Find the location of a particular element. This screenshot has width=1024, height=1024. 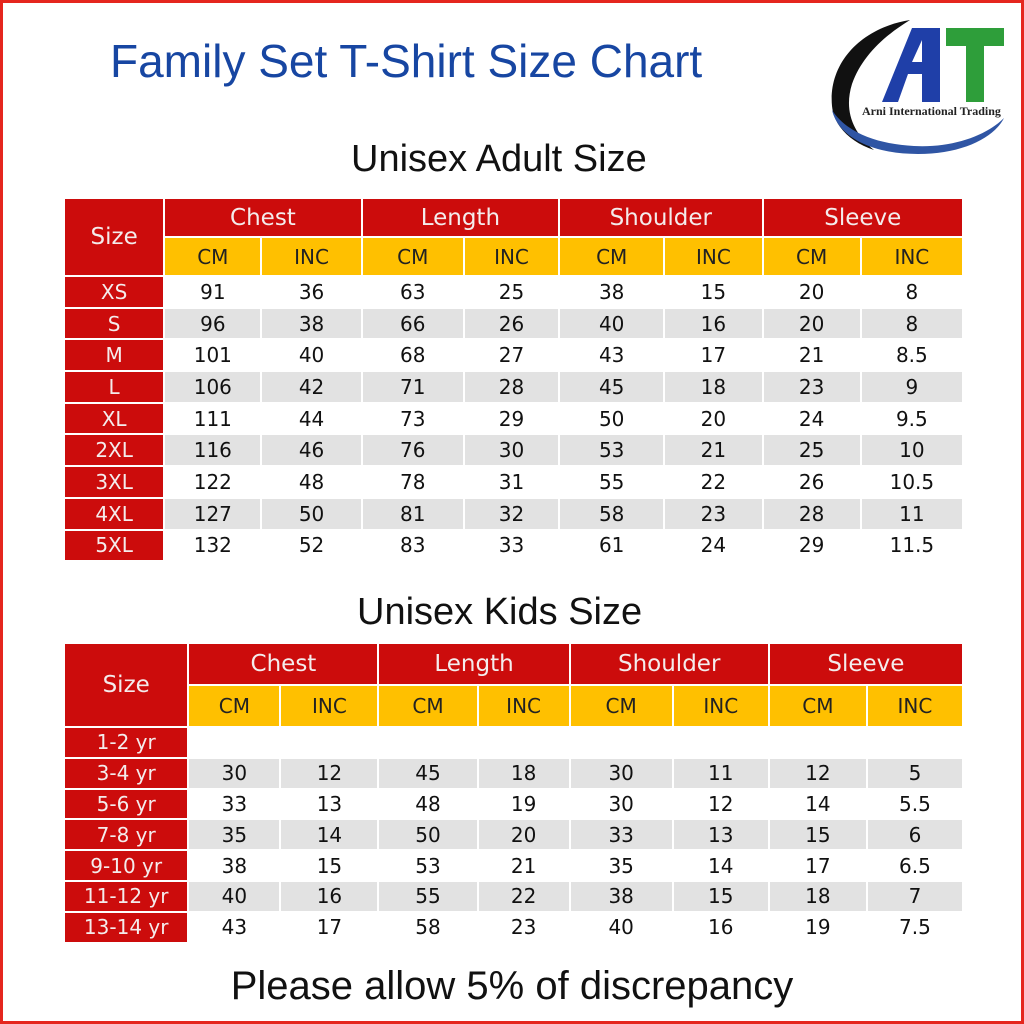

measurement-cell: 78 is located at coordinates (413, 481).